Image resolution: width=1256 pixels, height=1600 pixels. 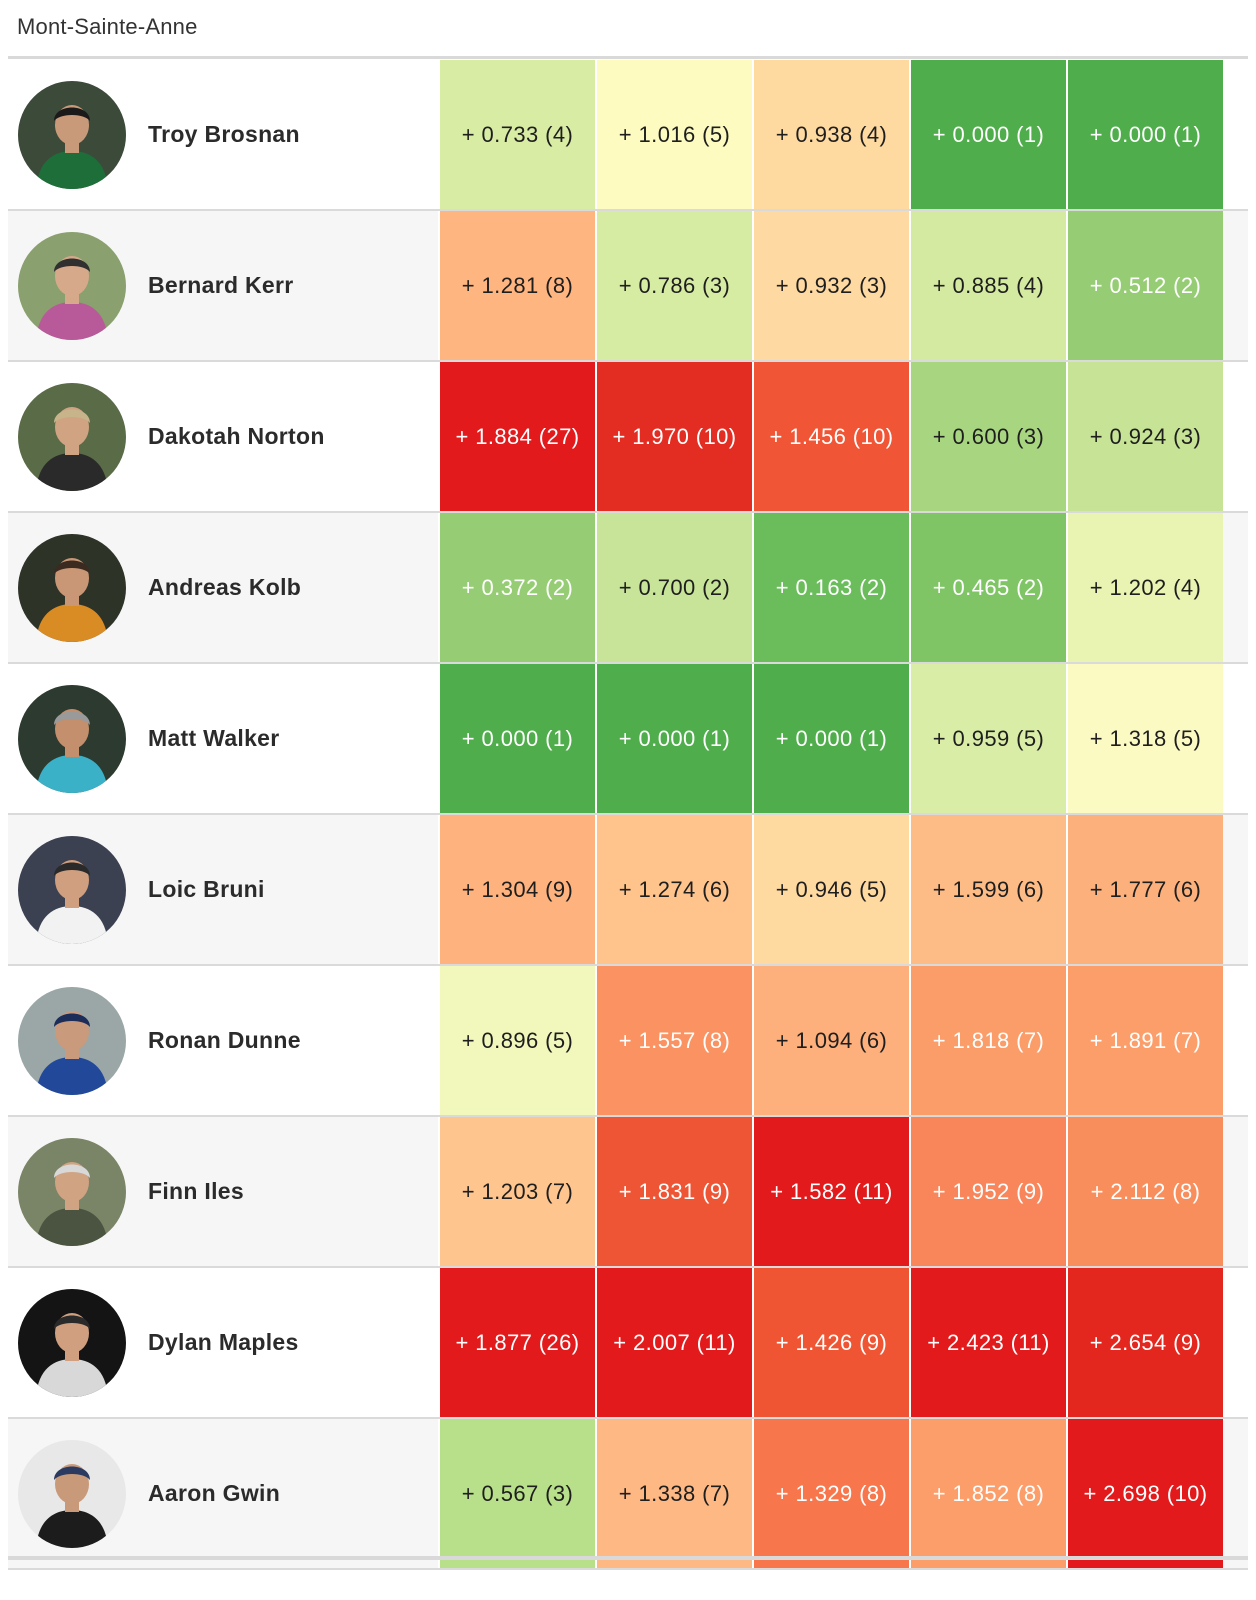 What do you see at coordinates (987, 1040) in the screenshot?
I see `split-time-cell: + 1.818 (7)` at bounding box center [987, 1040].